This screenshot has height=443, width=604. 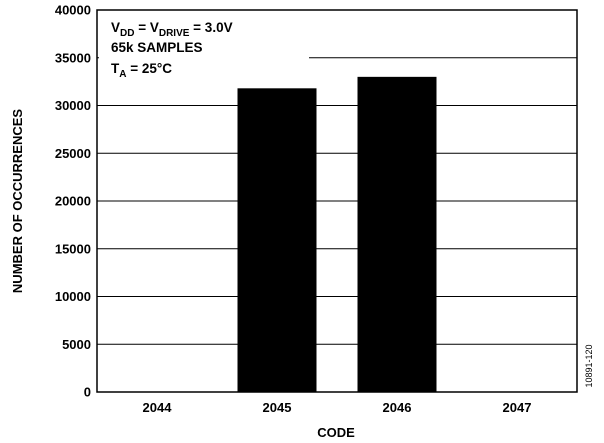 I want to click on x-tick-label: 2044, so click(x=158, y=407).